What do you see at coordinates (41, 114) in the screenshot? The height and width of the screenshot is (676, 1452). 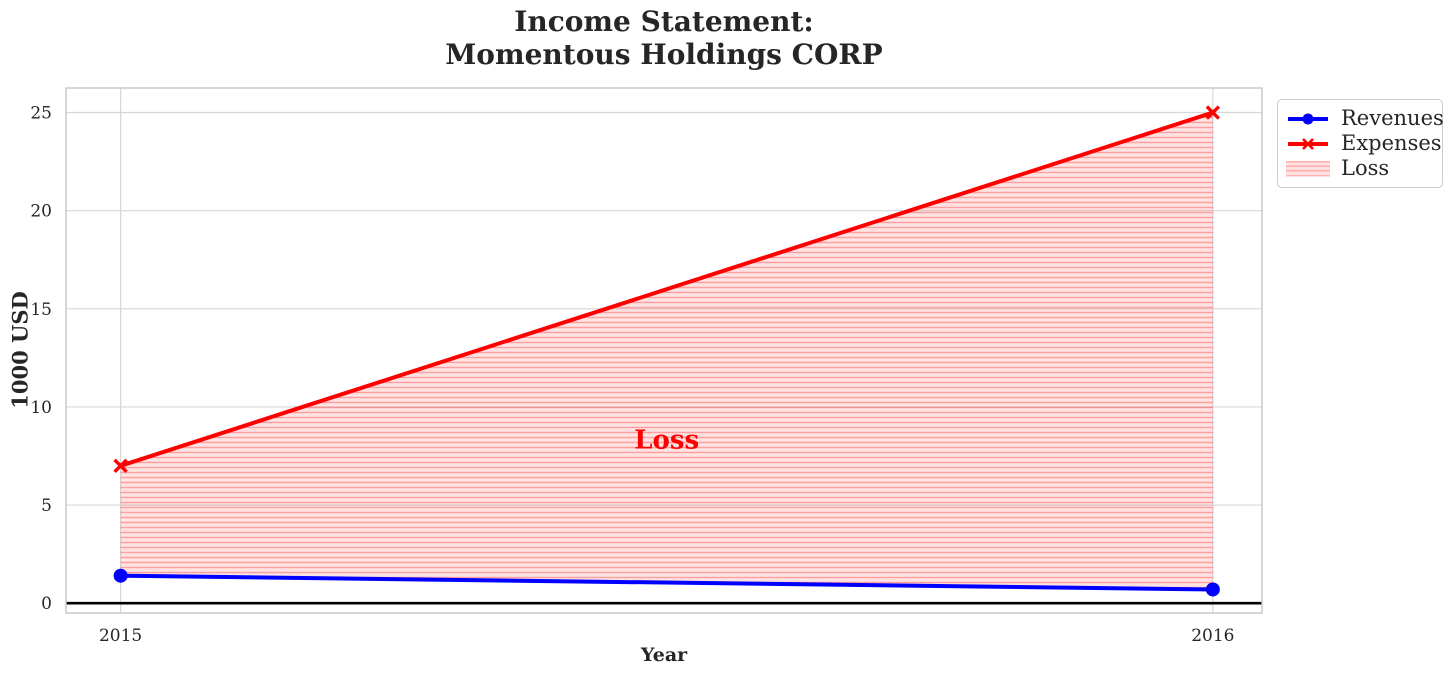 I see `y-tick-label: 25` at bounding box center [41, 114].